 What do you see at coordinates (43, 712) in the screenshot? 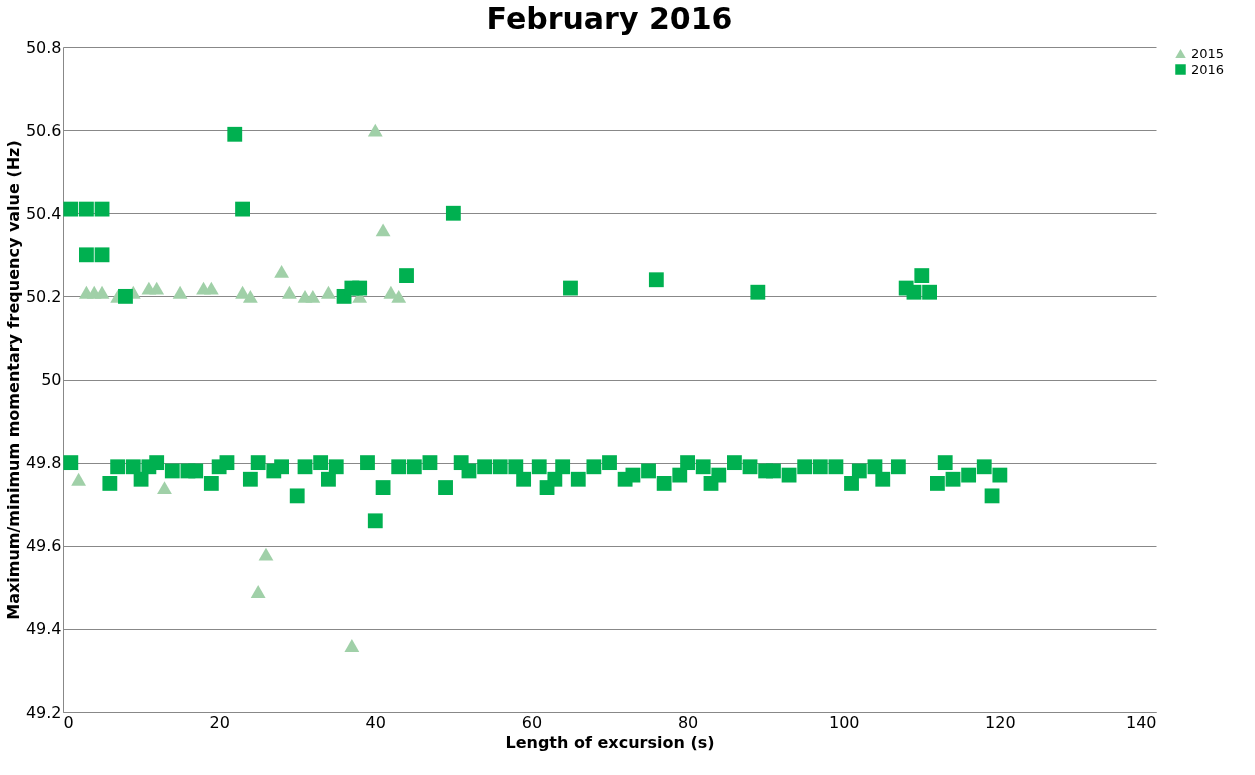
I see `y-tick-label: 49.2` at bounding box center [43, 712].